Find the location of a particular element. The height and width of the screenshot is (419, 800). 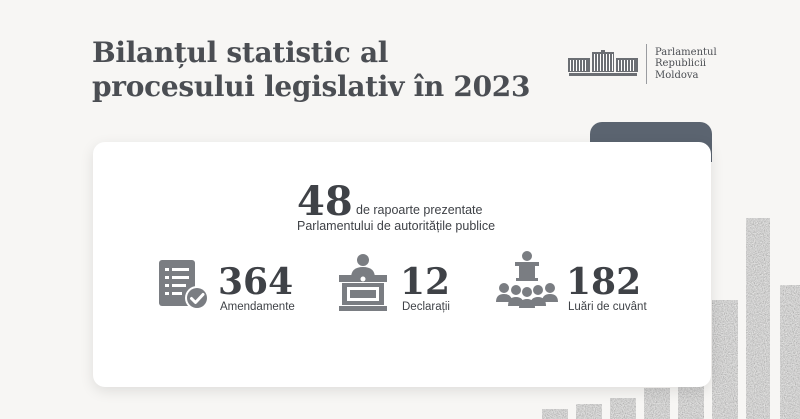

speeches-count: 182 is located at coordinates (604, 282).